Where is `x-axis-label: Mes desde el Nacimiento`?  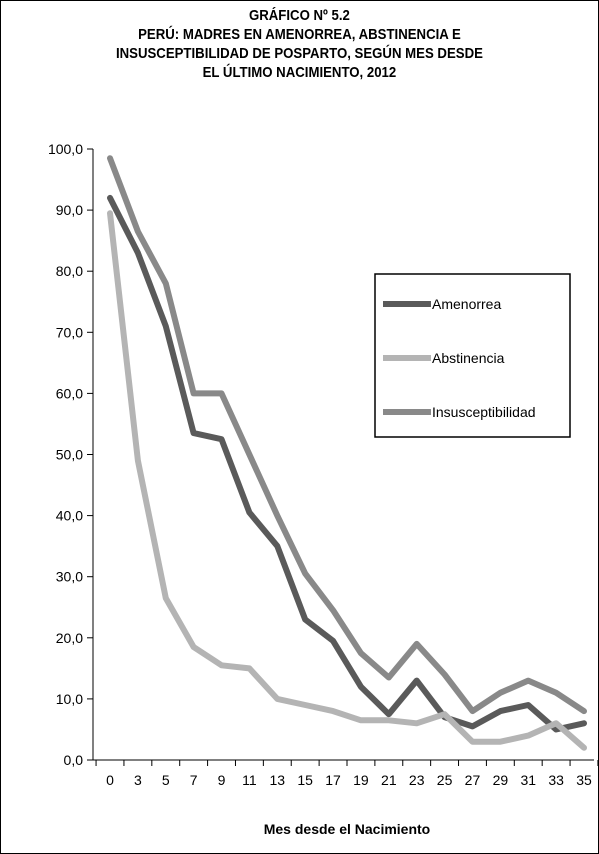
x-axis-label: Mes desde el Nacimiento is located at coordinates (347, 829).